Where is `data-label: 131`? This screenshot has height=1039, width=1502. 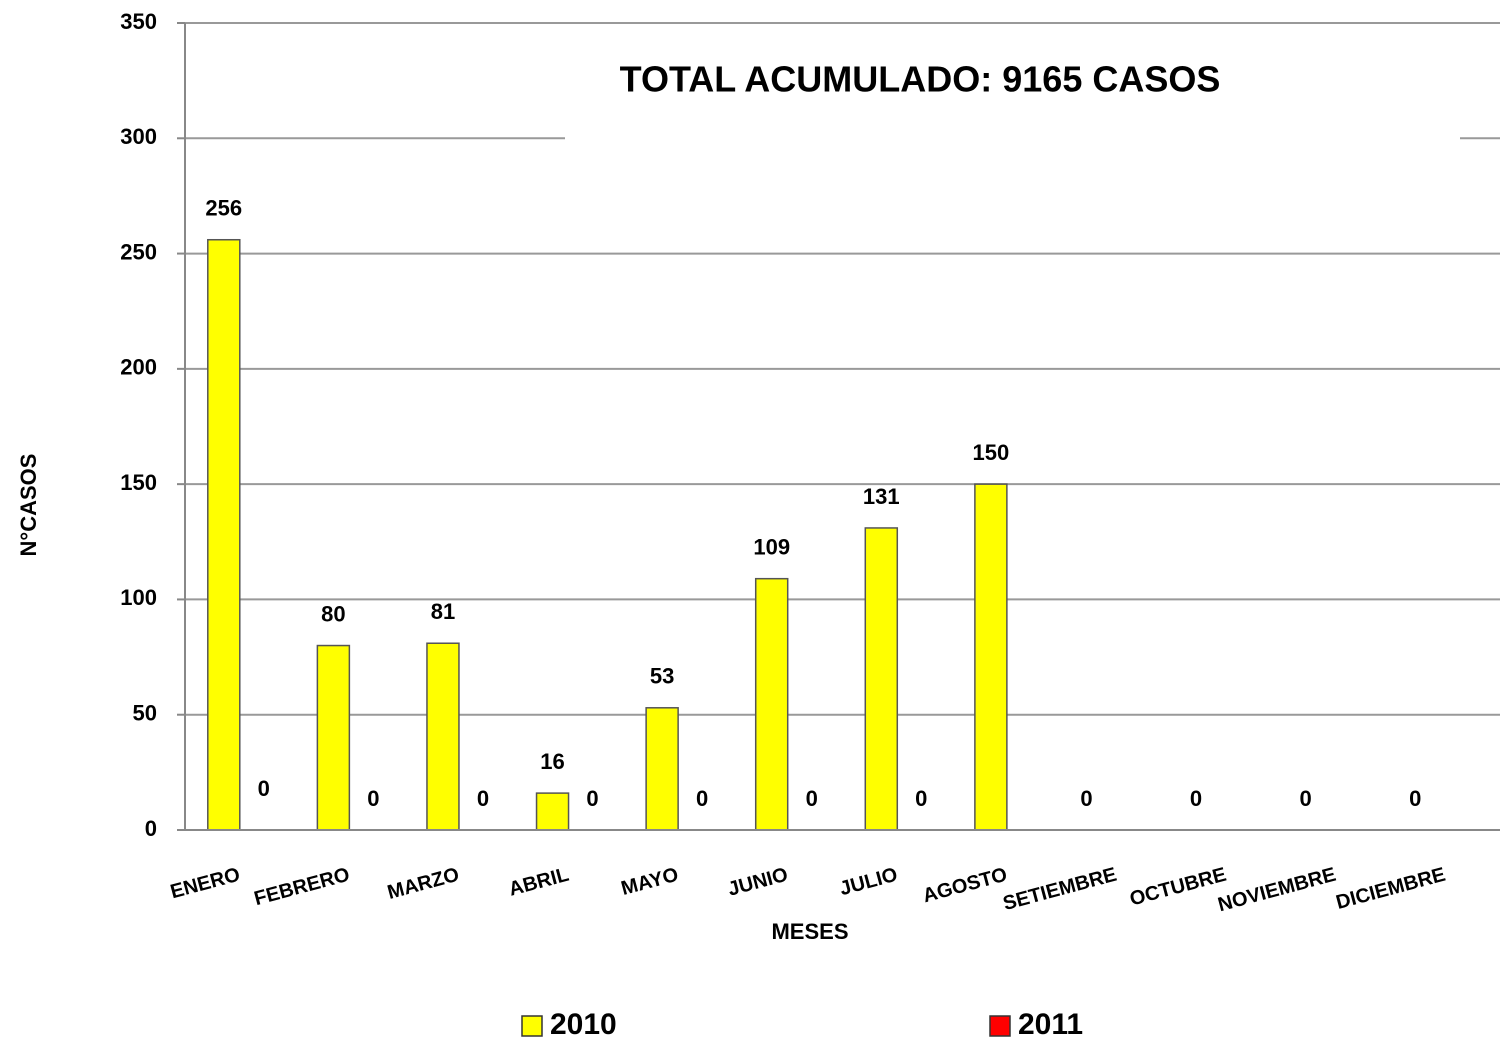 data-label: 131 is located at coordinates (881, 496).